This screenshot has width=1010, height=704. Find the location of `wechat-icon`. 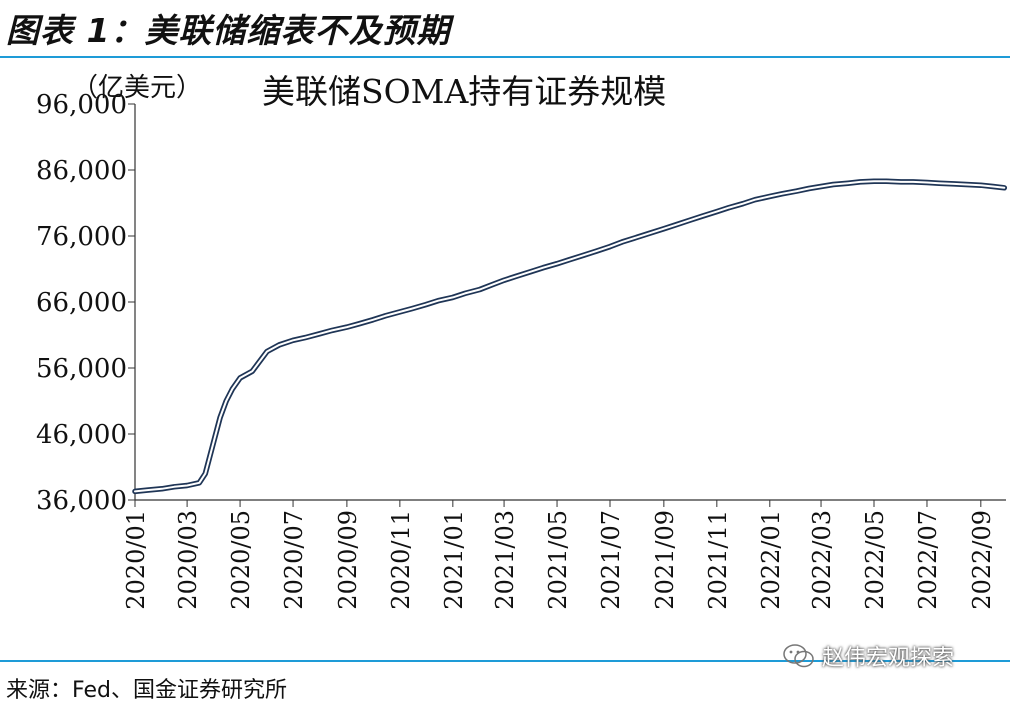

wechat-icon is located at coordinates (799, 656).